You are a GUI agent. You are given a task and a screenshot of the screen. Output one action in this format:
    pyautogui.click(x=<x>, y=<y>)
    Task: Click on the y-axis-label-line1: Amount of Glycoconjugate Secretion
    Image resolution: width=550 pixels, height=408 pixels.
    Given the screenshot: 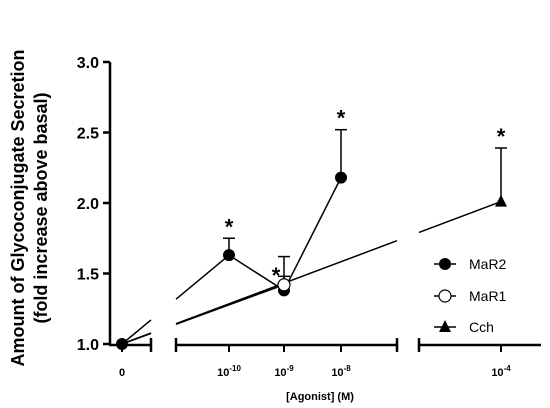 What is the action you would take?
    pyautogui.click(x=18, y=207)
    